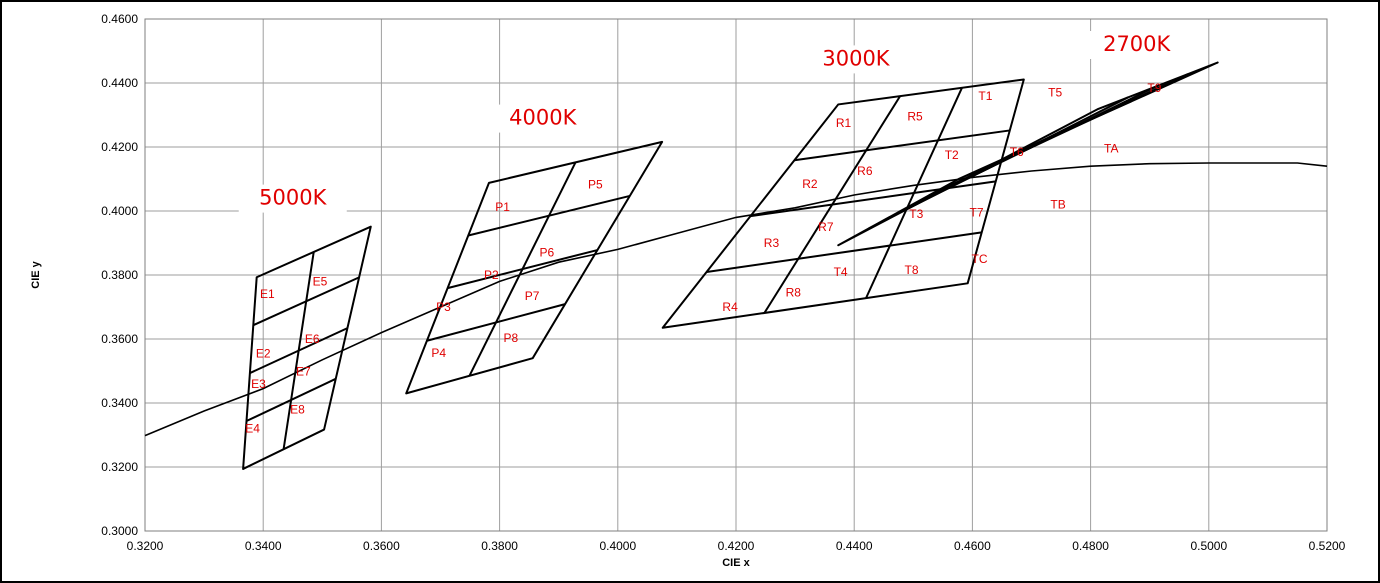 The width and height of the screenshot is (1380, 583). Describe the element at coordinates (119, 19) in the screenshot. I see `y-tick-label: 0.4600` at that location.